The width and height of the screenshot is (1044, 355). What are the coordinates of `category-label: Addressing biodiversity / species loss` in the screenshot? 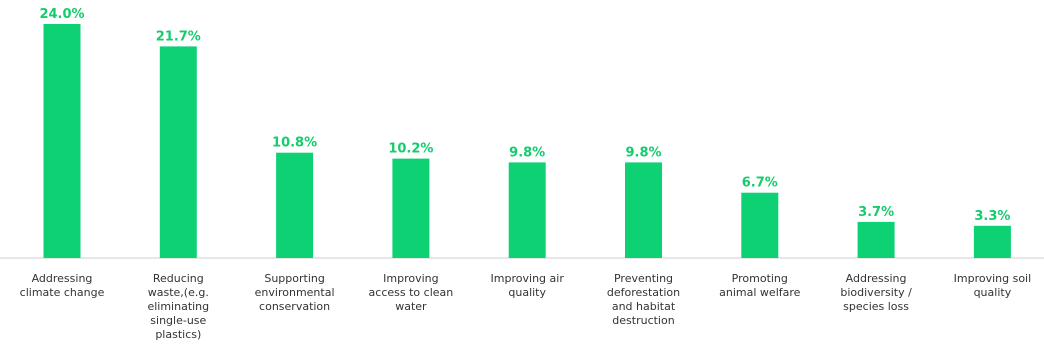 It's located at (876, 292).